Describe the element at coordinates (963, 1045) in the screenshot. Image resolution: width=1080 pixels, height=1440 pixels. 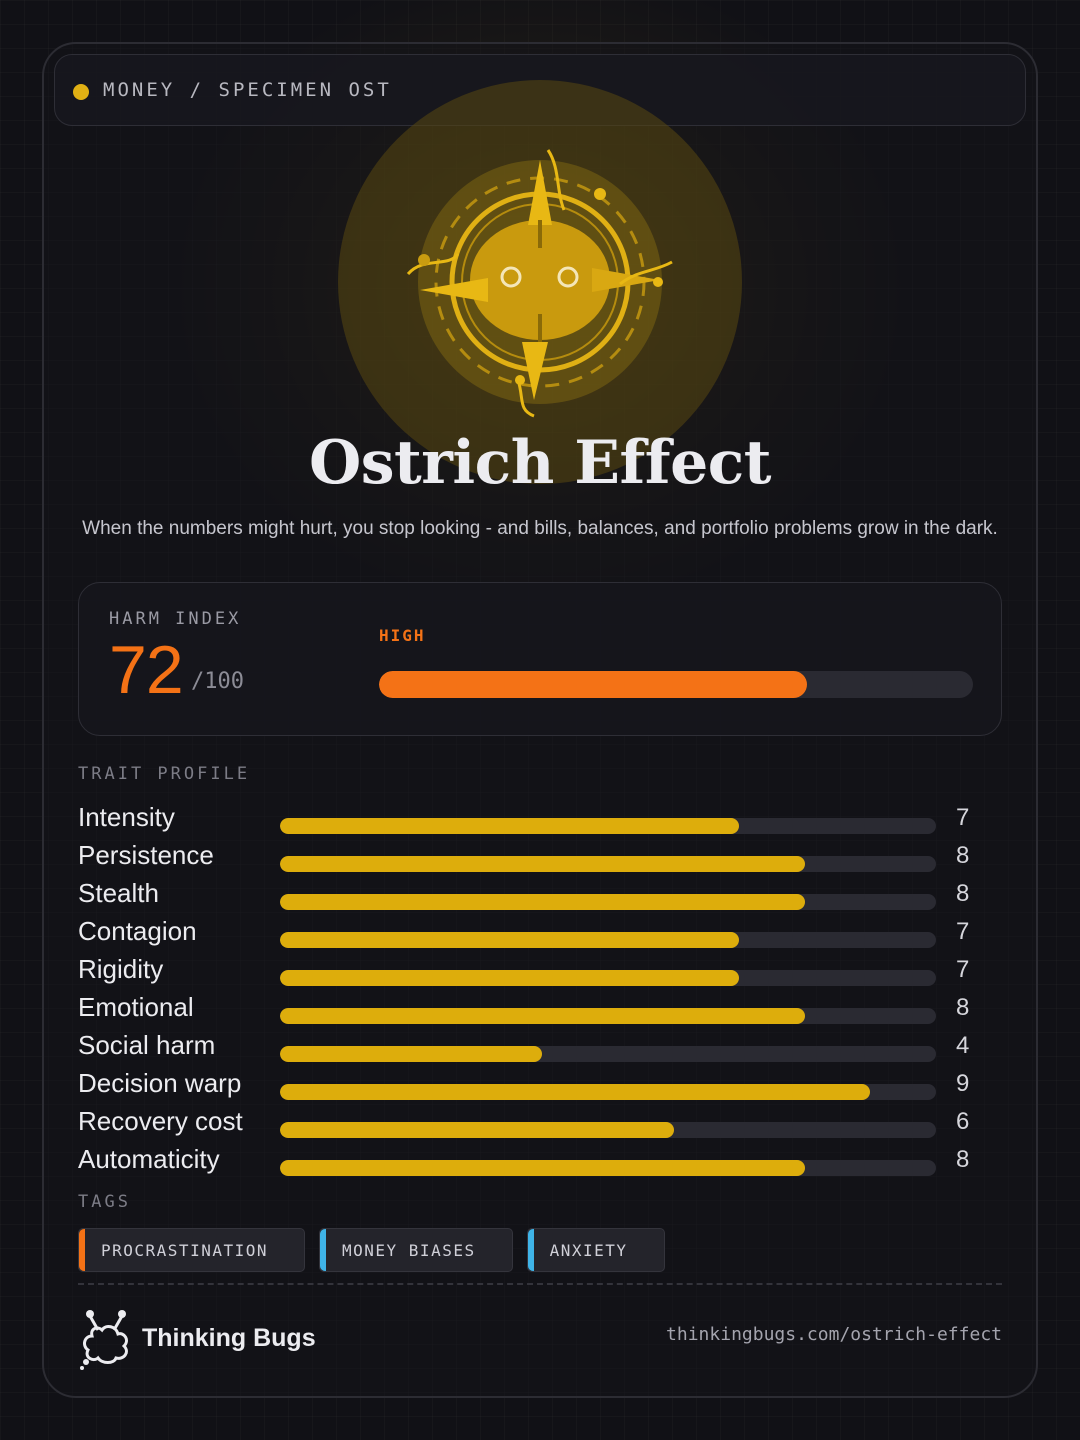
I see `trait-value: 4` at that location.